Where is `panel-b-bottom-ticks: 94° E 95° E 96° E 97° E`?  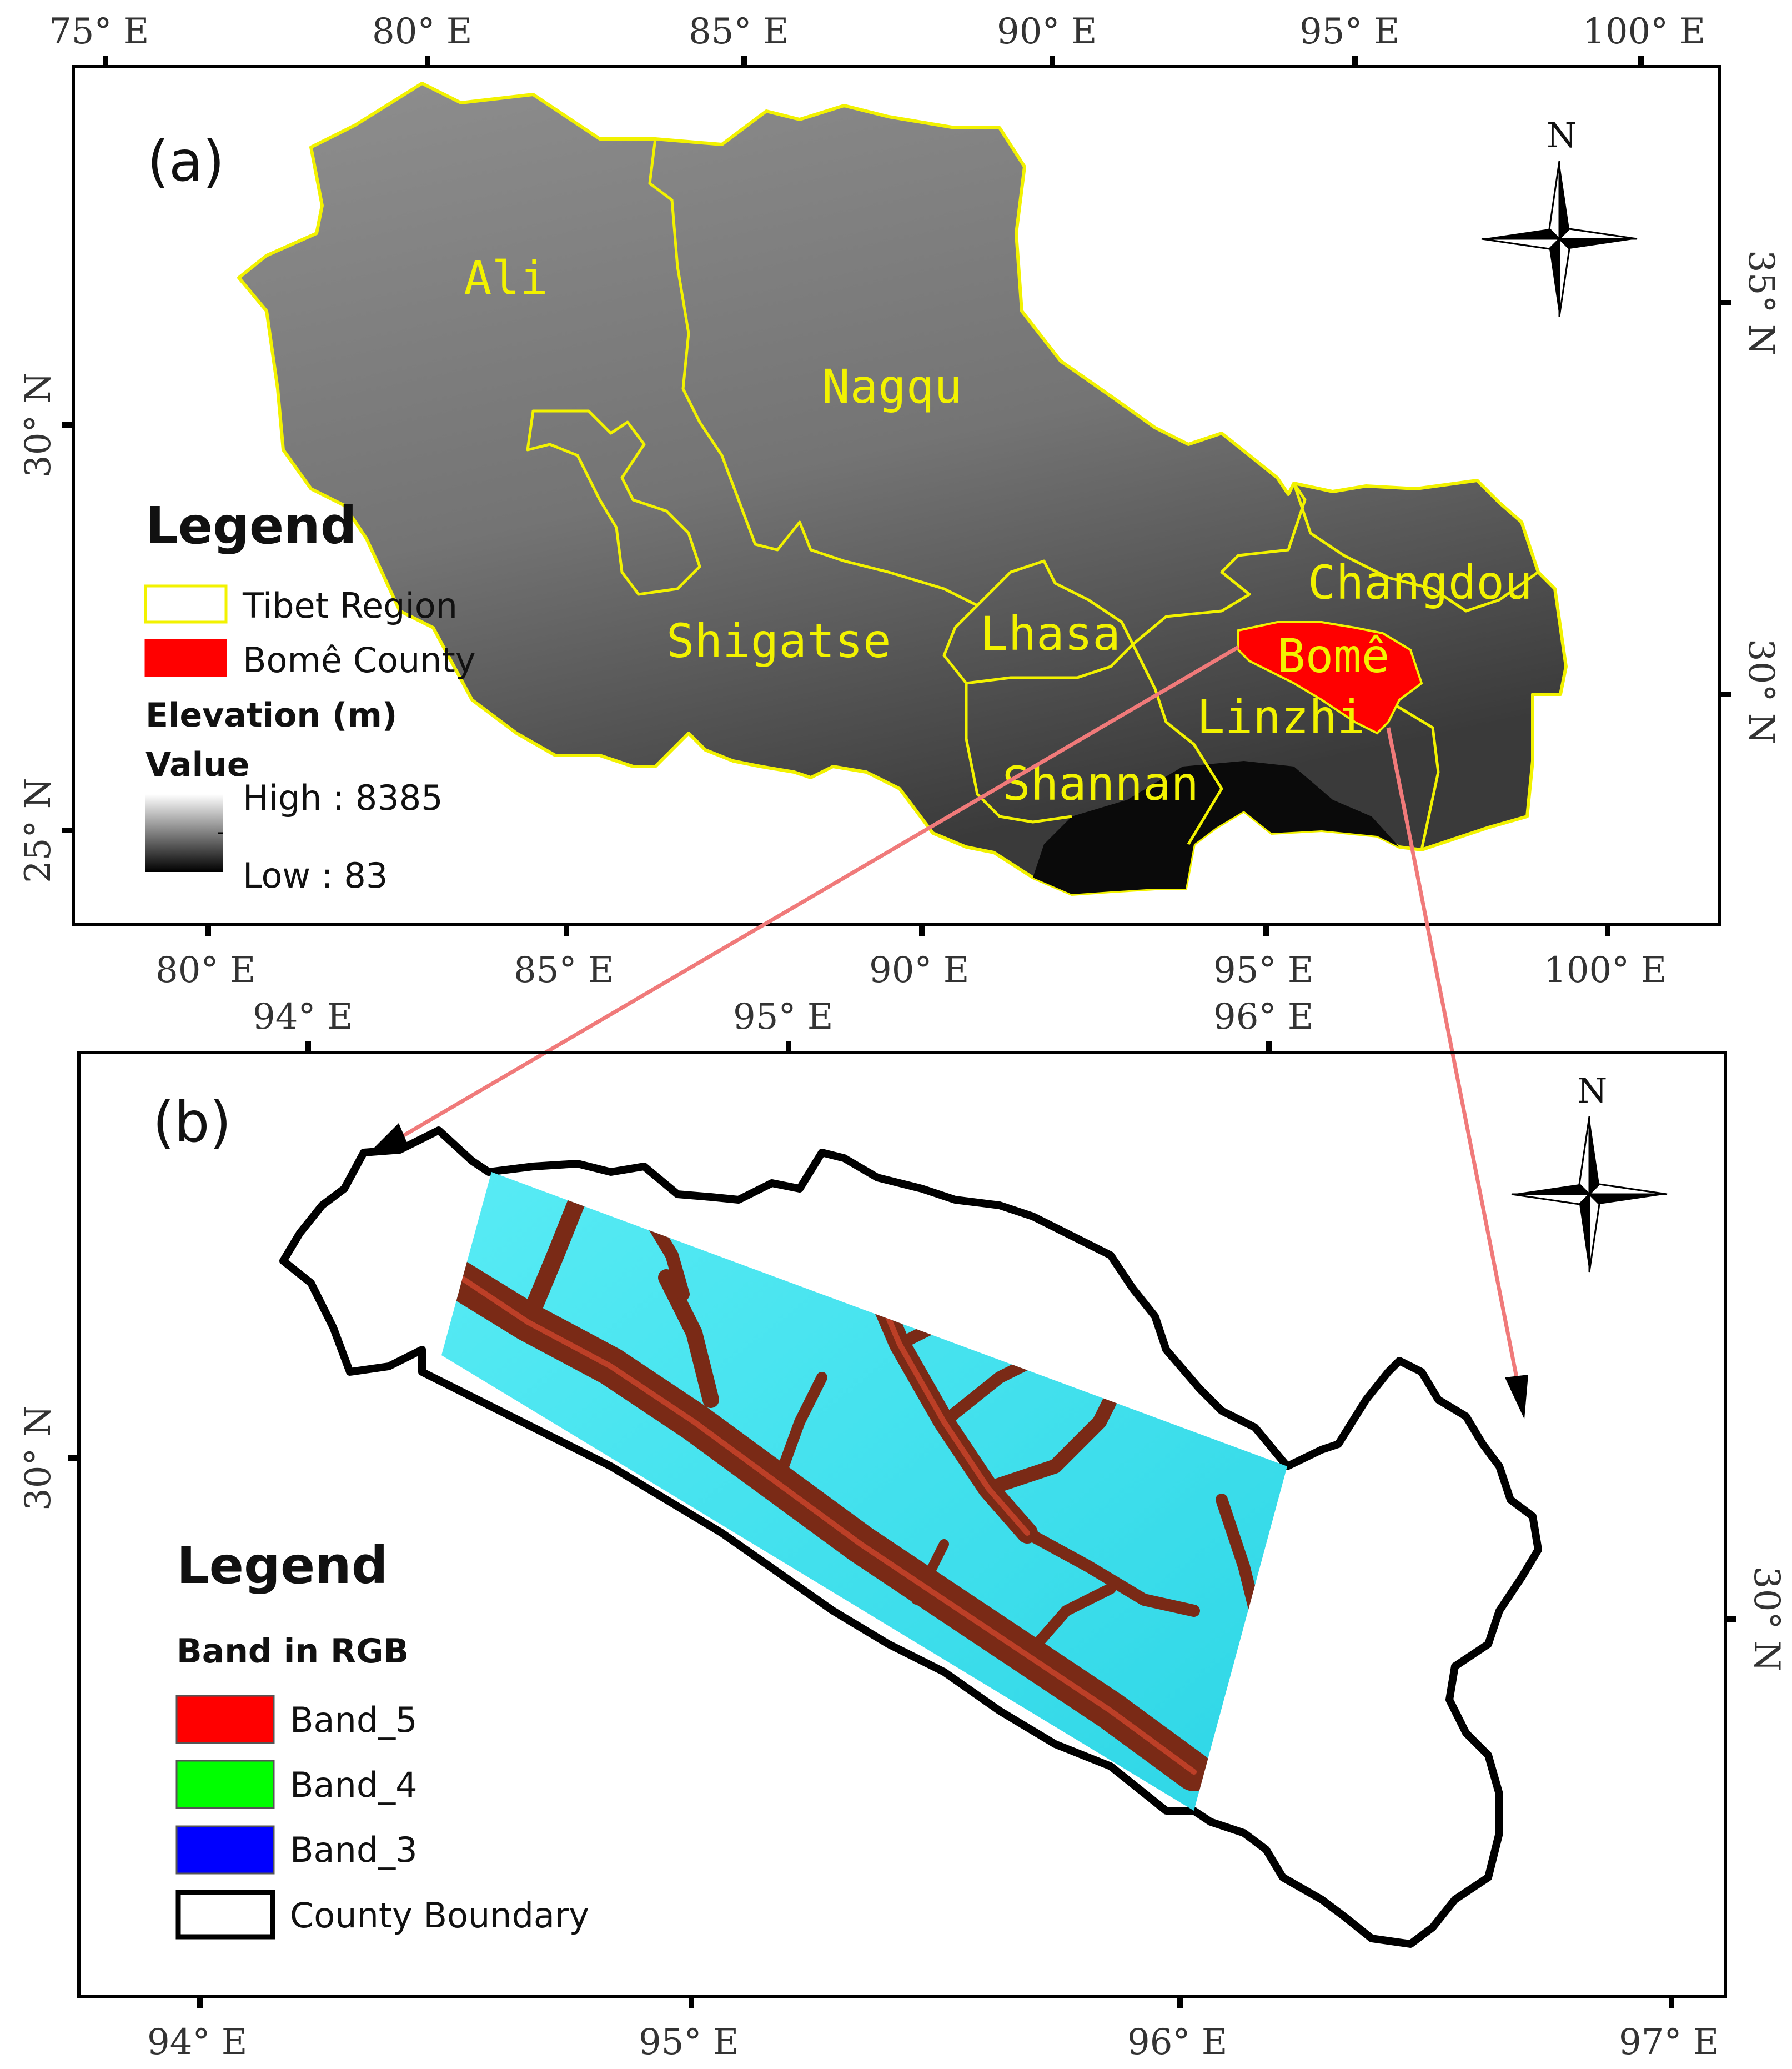 panel-b-bottom-ticks: 94° E 95° E 96° E 97° E is located at coordinates (933, 2030).